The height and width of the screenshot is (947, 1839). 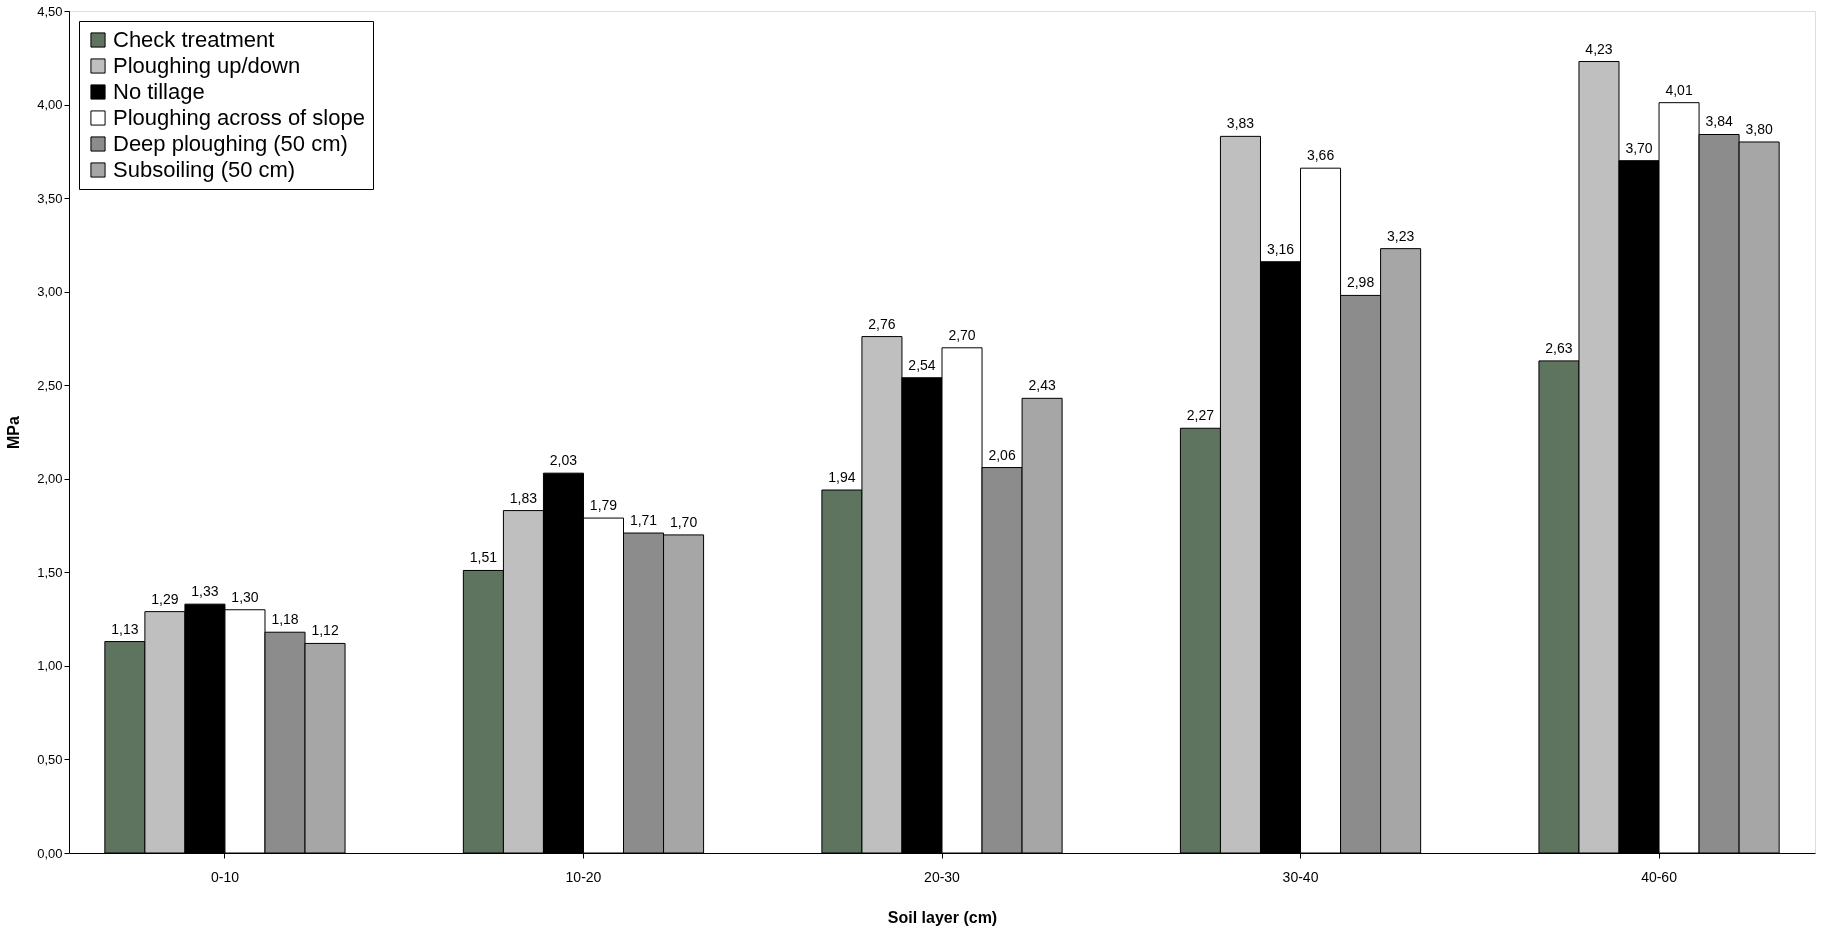 What do you see at coordinates (239, 117) in the screenshot?
I see `legend-label: Ploughing across of slope` at bounding box center [239, 117].